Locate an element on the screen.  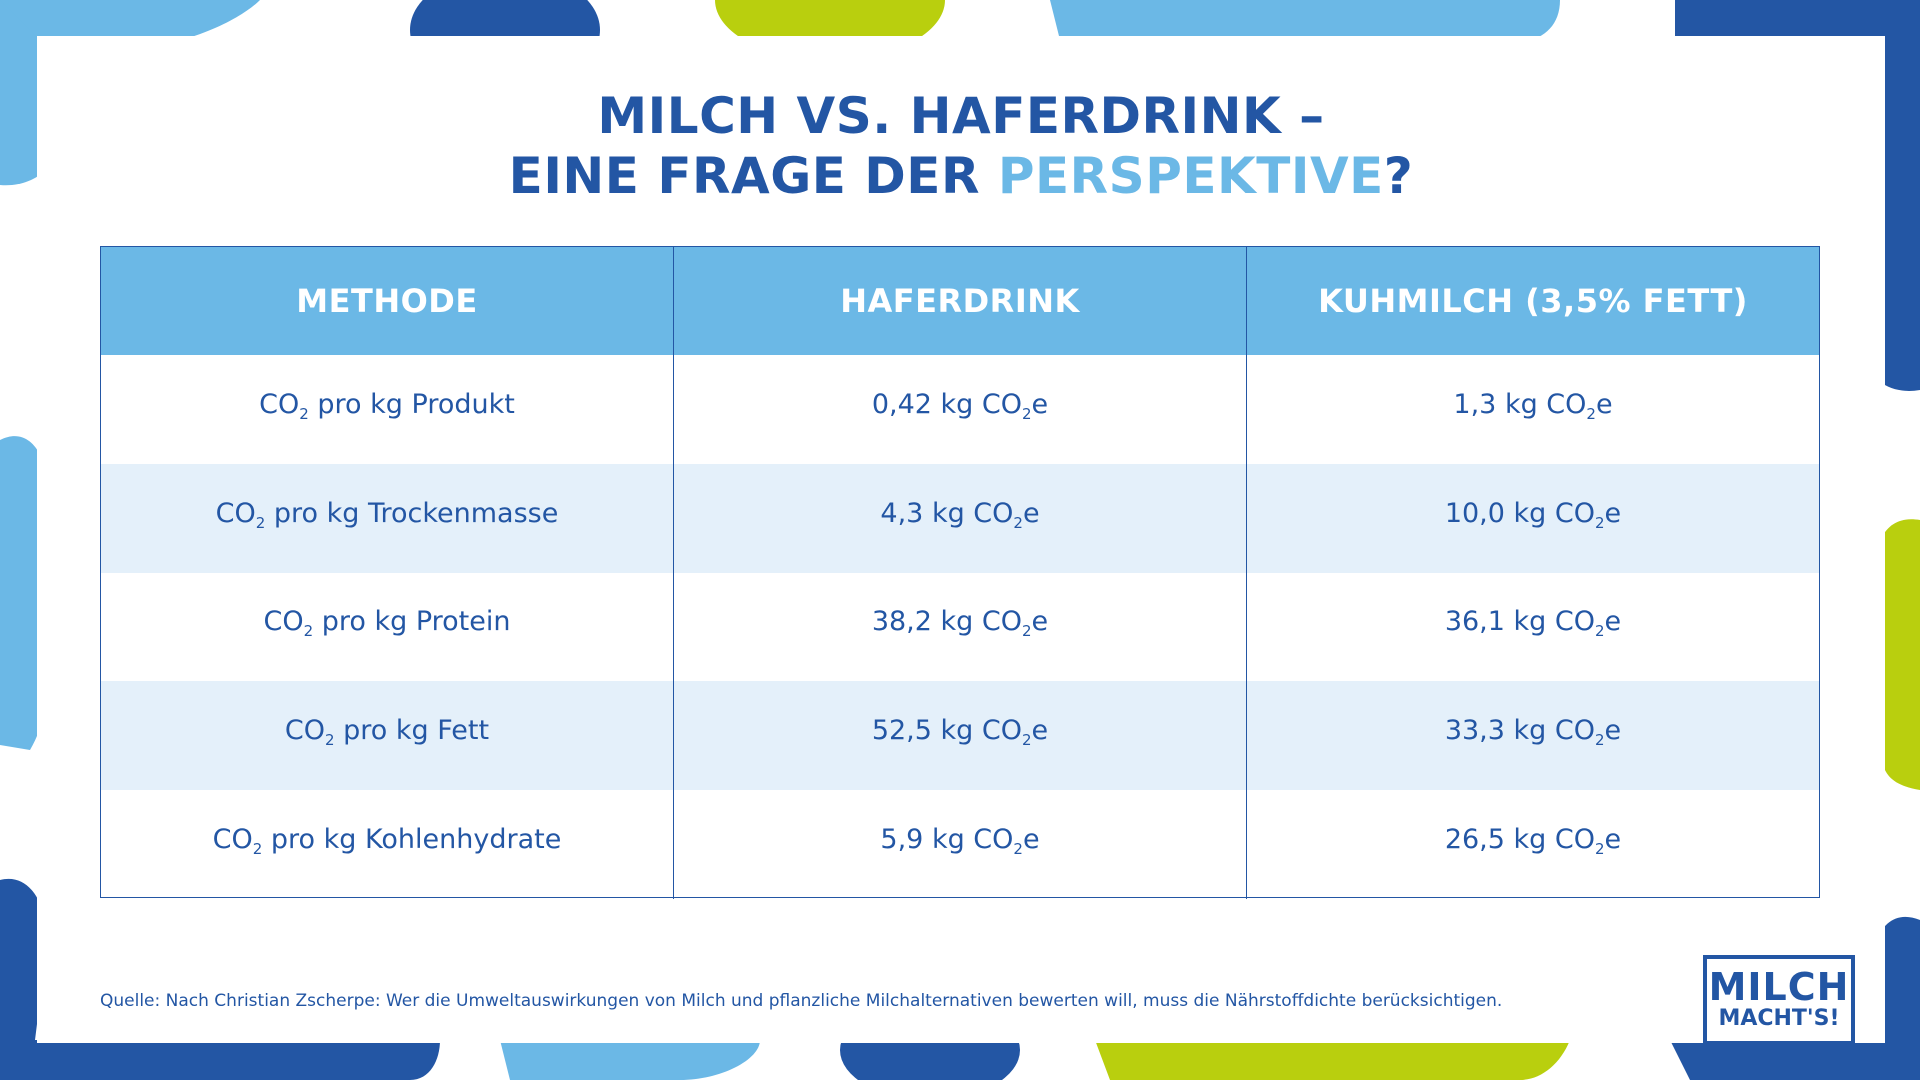
title-line-2: EINE FRAGE DER PERSPEKTIVE? is located at coordinates (961, 176).